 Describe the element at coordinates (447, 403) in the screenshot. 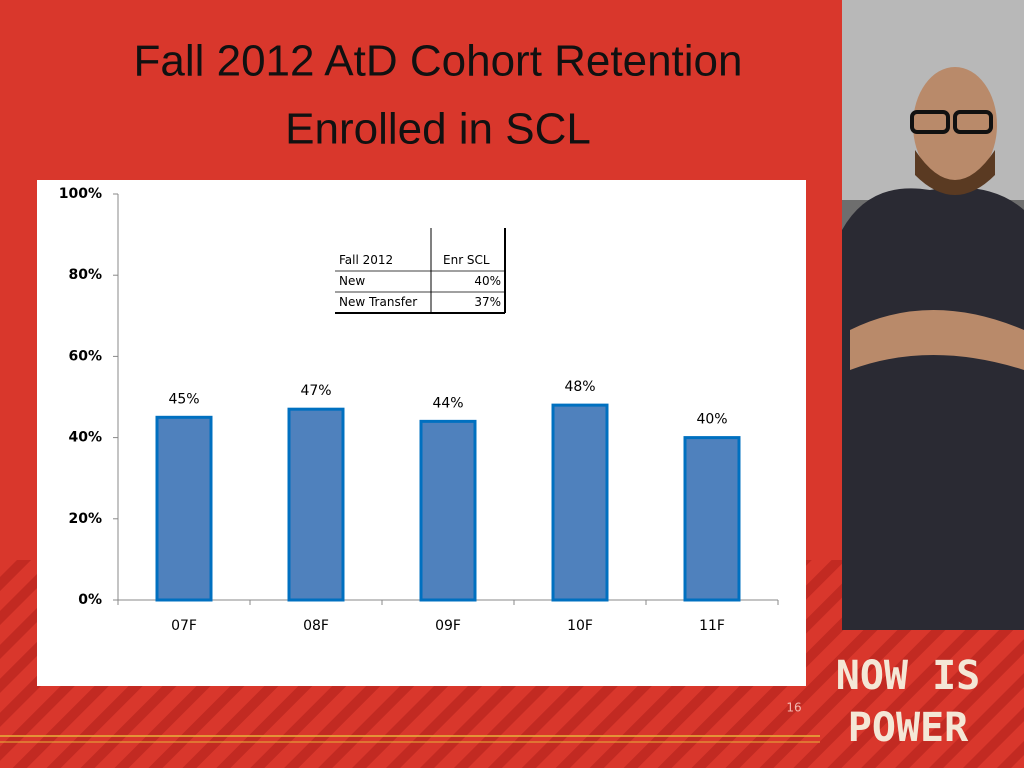

I see `value-label: 44%` at that location.